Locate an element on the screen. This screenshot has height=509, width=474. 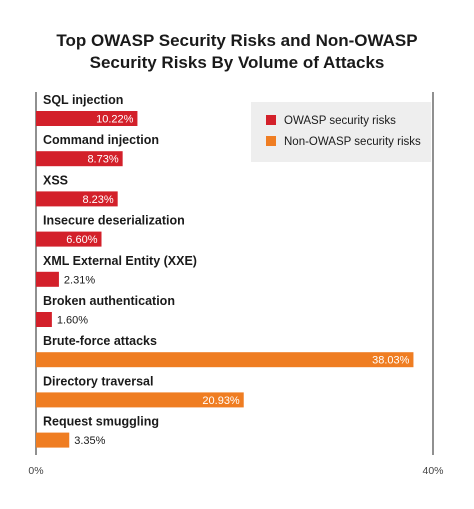
legend-label: Non-OWASP security risks is located at coordinates (352, 142).